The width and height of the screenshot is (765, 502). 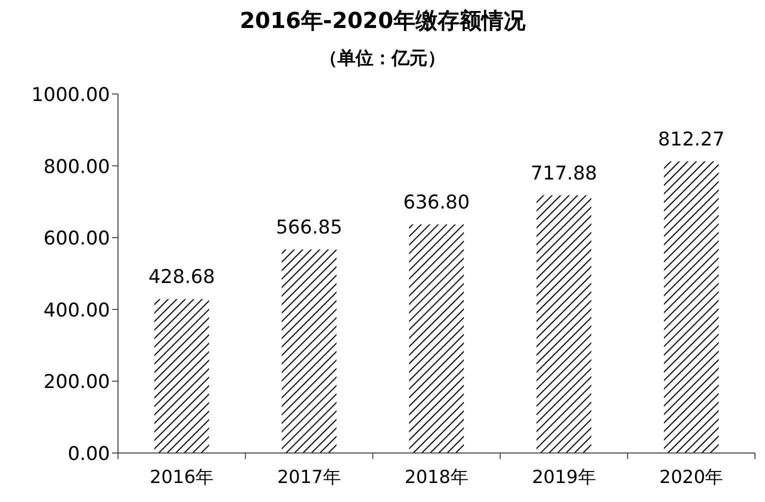 I want to click on y-tick-label: 1000.00, so click(x=70, y=95).